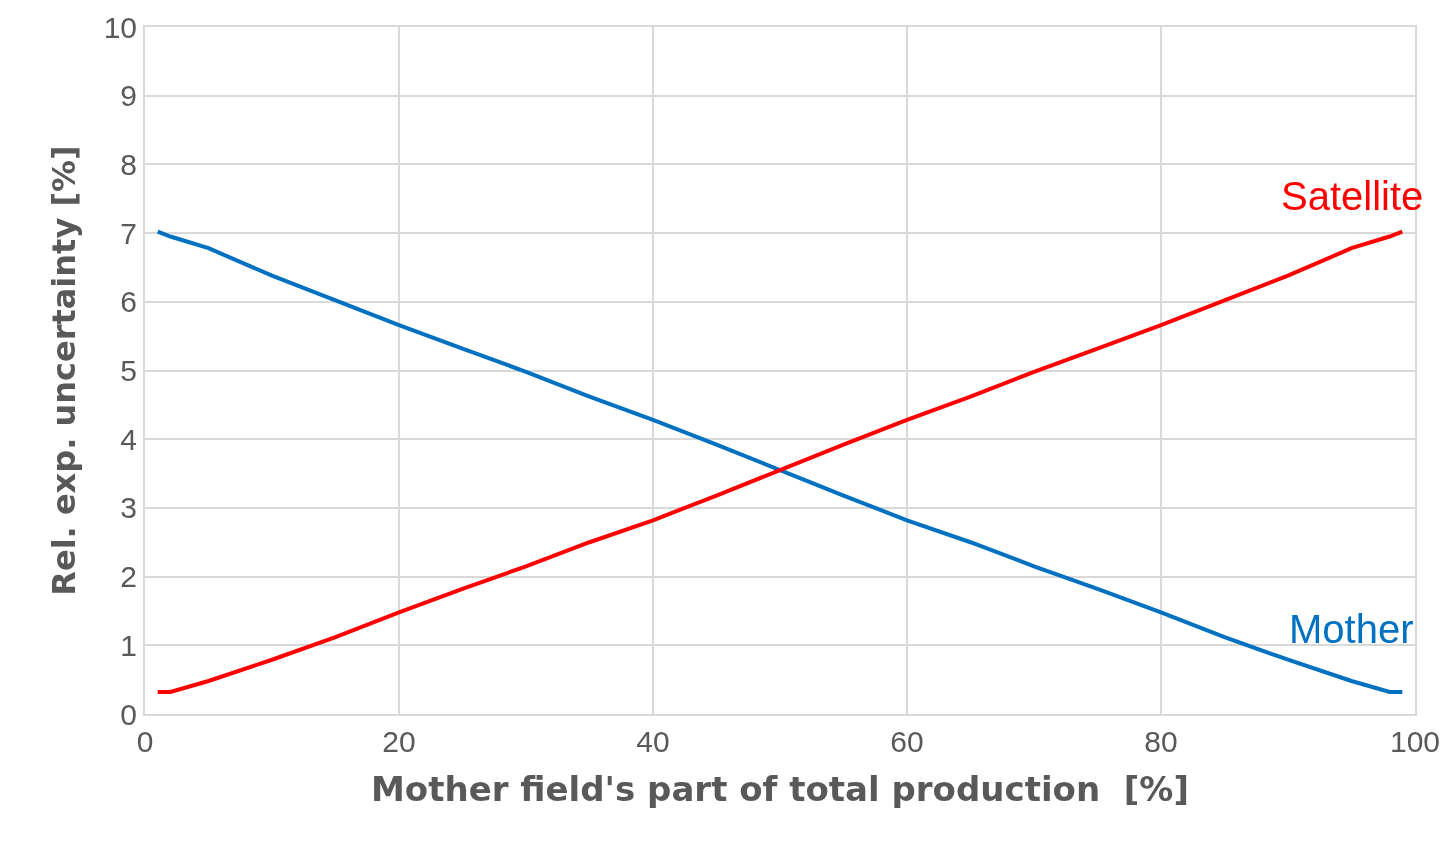 Image resolution: width=1453 pixels, height=847 pixels. Describe the element at coordinates (128, 714) in the screenshot. I see `y-tick-label: 0` at that location.